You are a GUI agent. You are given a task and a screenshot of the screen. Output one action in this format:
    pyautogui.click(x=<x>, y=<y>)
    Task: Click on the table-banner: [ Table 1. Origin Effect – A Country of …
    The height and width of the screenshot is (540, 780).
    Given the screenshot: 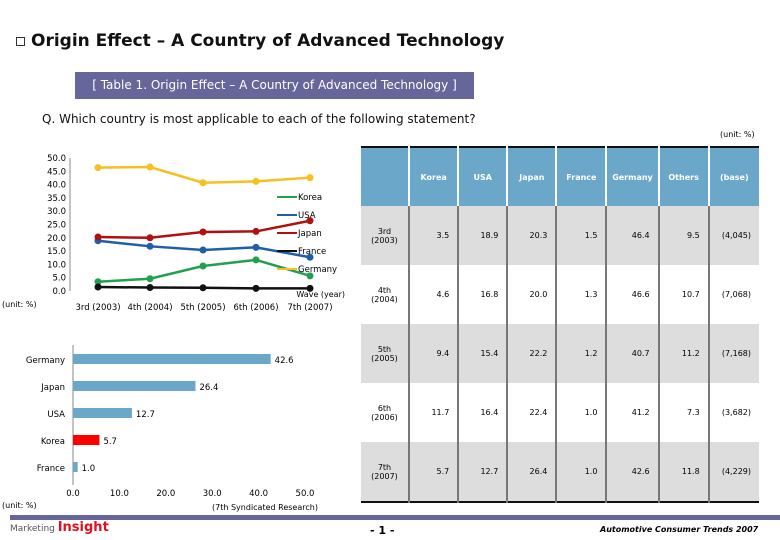 What is the action you would take?
    pyautogui.click(x=274, y=85)
    